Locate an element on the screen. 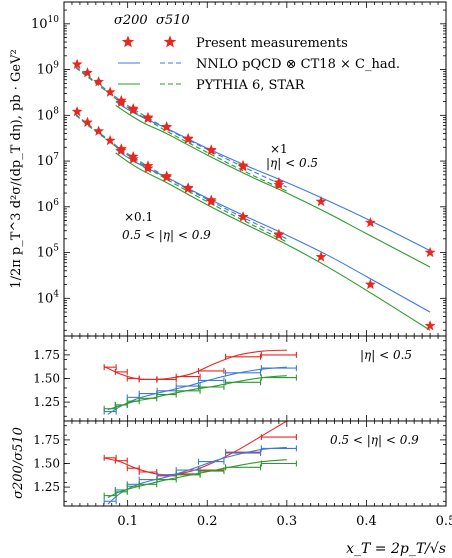 The image size is (452, 558). annotation-forward-scale: ×0.1 is located at coordinates (138, 217).